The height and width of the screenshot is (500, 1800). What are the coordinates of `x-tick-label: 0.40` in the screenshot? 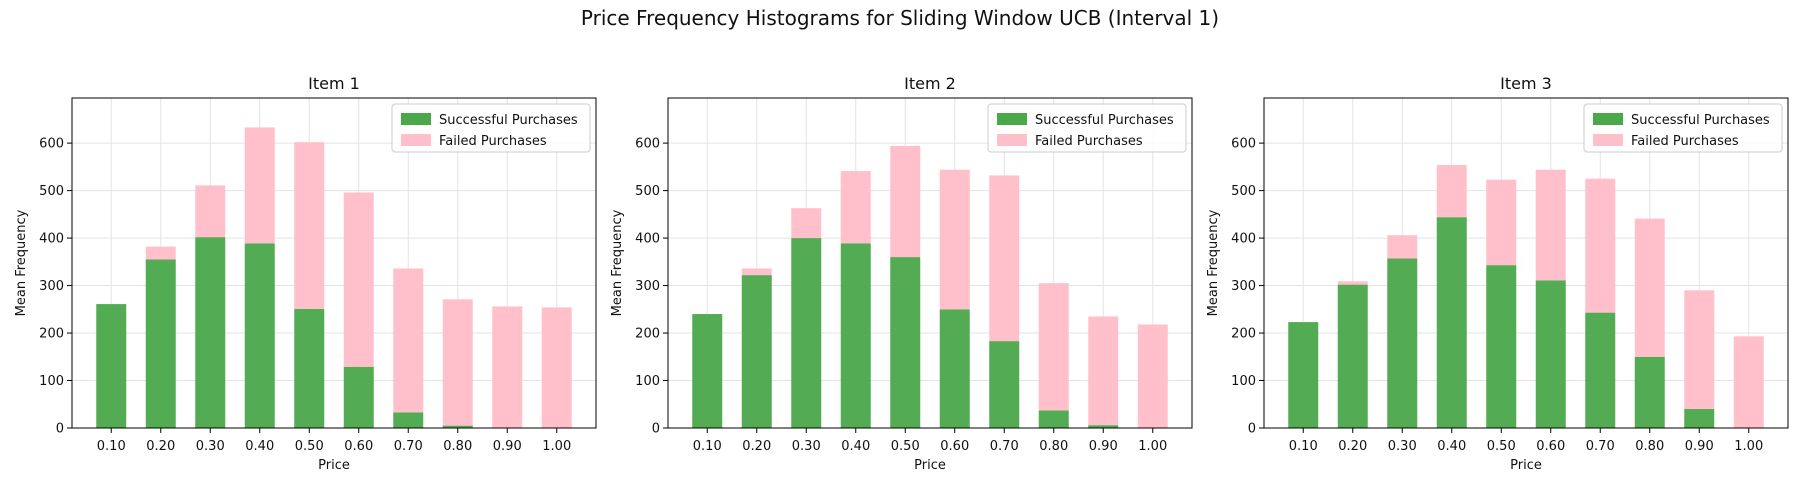 It's located at (259, 446).